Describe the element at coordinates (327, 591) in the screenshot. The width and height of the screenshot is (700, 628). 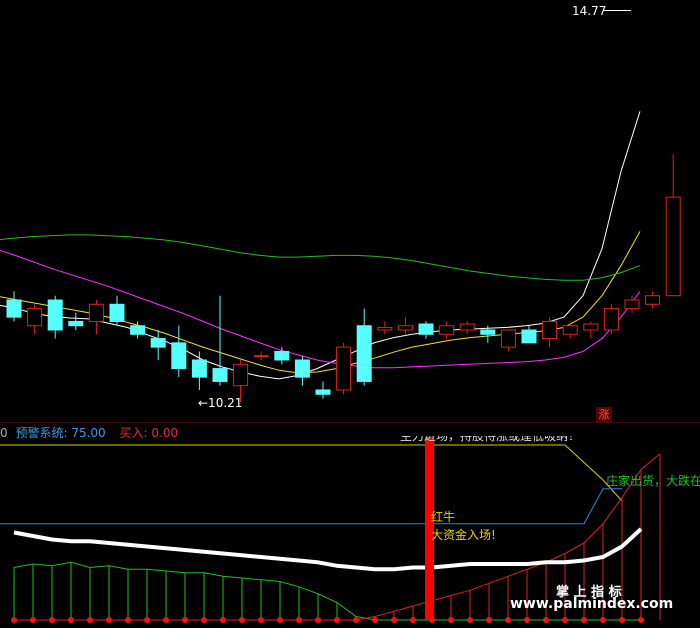
I see `green-hist-outline` at that location.